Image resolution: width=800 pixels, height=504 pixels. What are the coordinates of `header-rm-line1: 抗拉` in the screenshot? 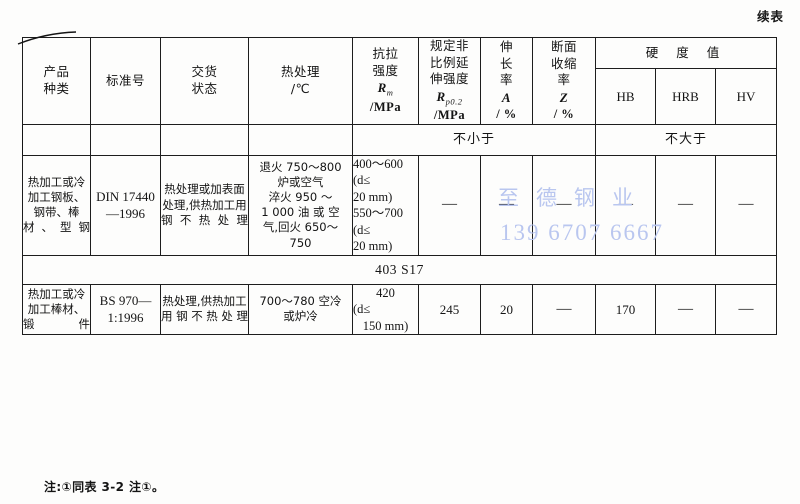 It's located at (385, 54).